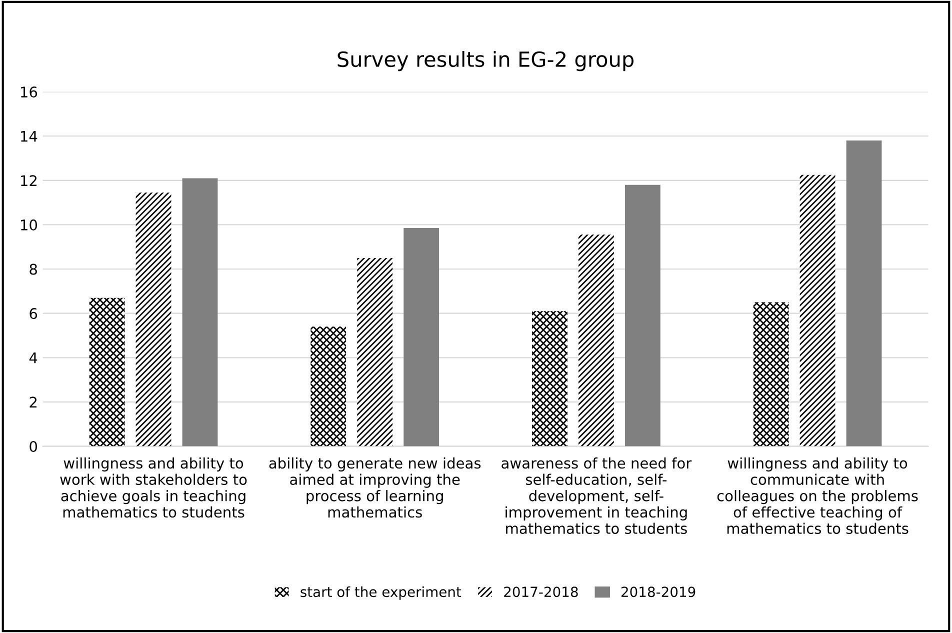 The height and width of the screenshot is (633, 952). I want to click on y-tick-label: 10, so click(29, 224).